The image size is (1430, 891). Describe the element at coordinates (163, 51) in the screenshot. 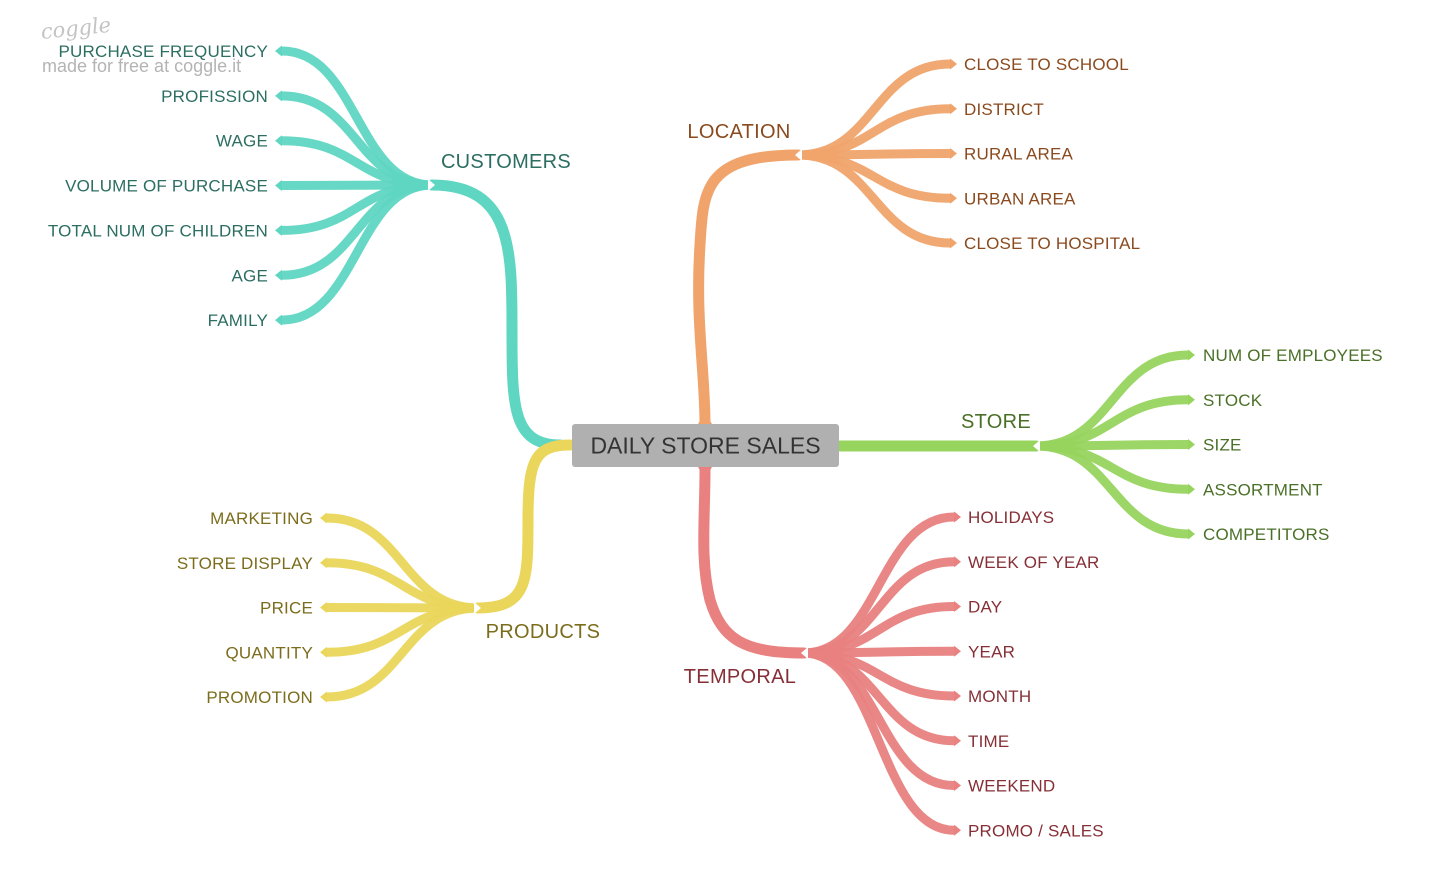

I see `leaf-purchase-frequency: PURCHASE FREQUENCY` at that location.